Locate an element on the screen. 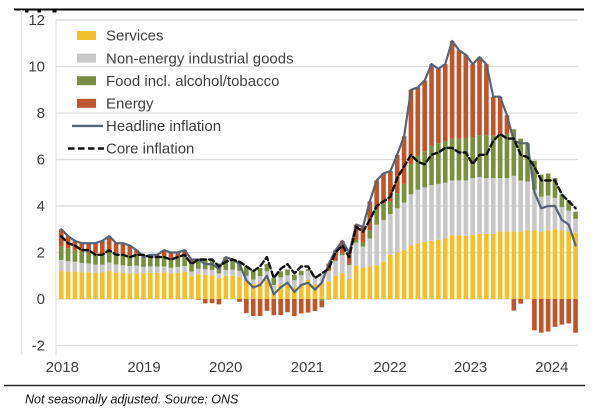  svg-text: 2024 is located at coordinates (551, 367).